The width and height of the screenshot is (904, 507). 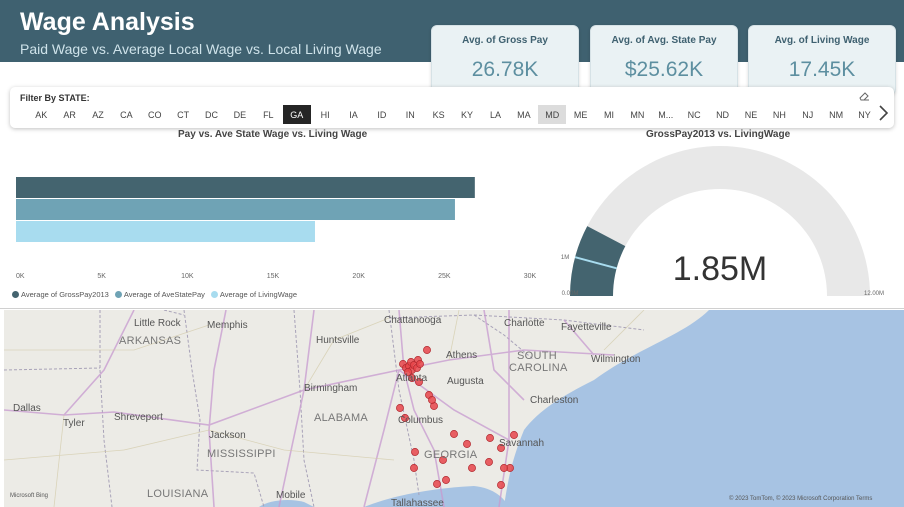 What do you see at coordinates (268, 114) in the screenshot?
I see `state-button-fl: FL` at bounding box center [268, 114].